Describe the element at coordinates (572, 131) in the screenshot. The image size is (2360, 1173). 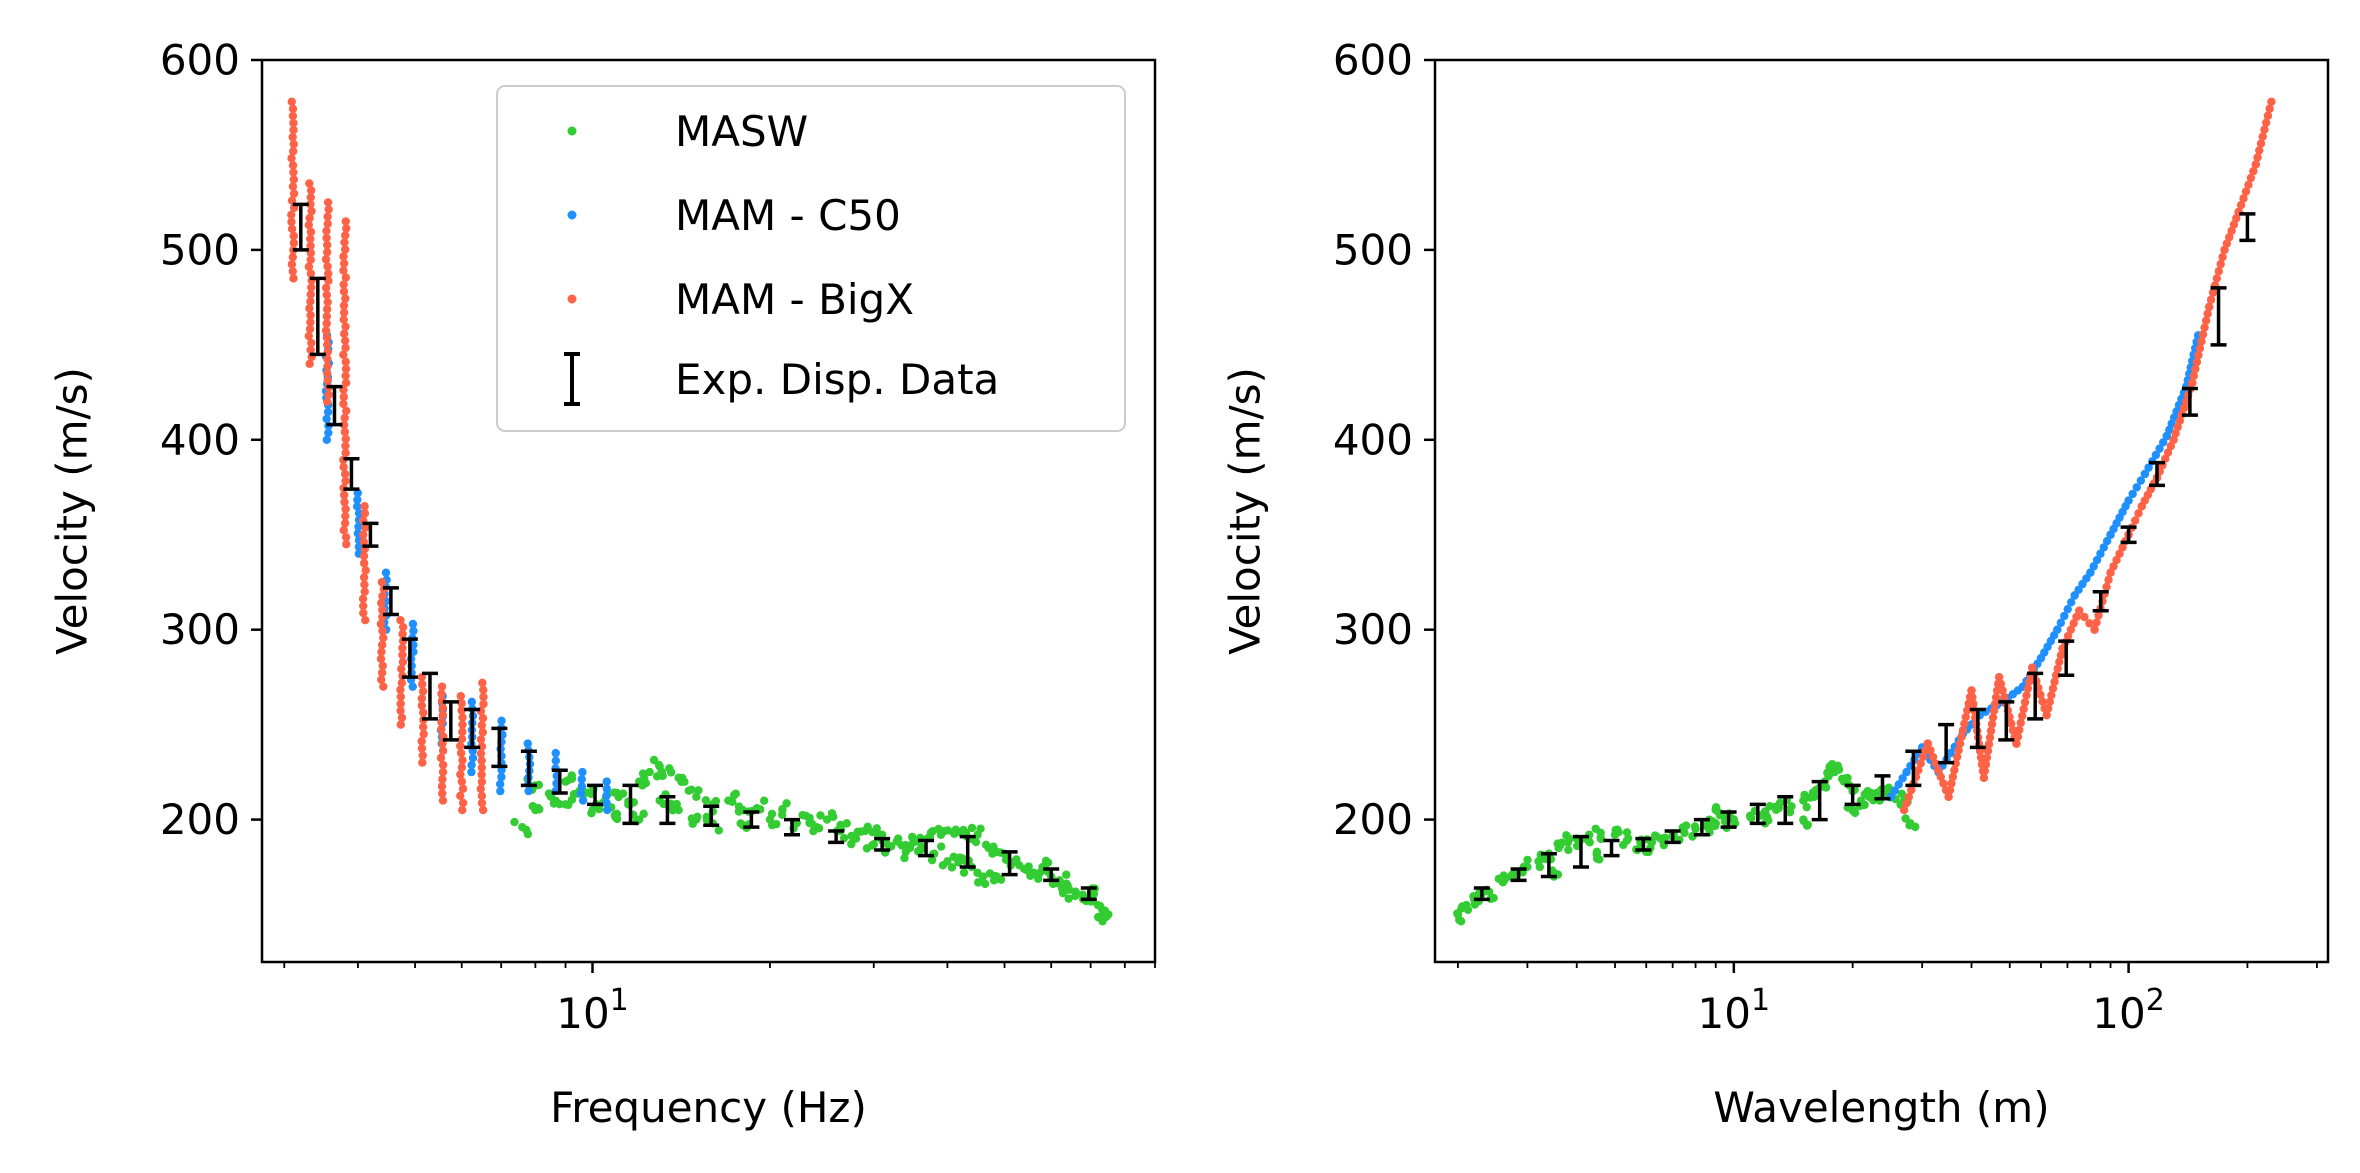
I see `legend-marker-masw` at that location.